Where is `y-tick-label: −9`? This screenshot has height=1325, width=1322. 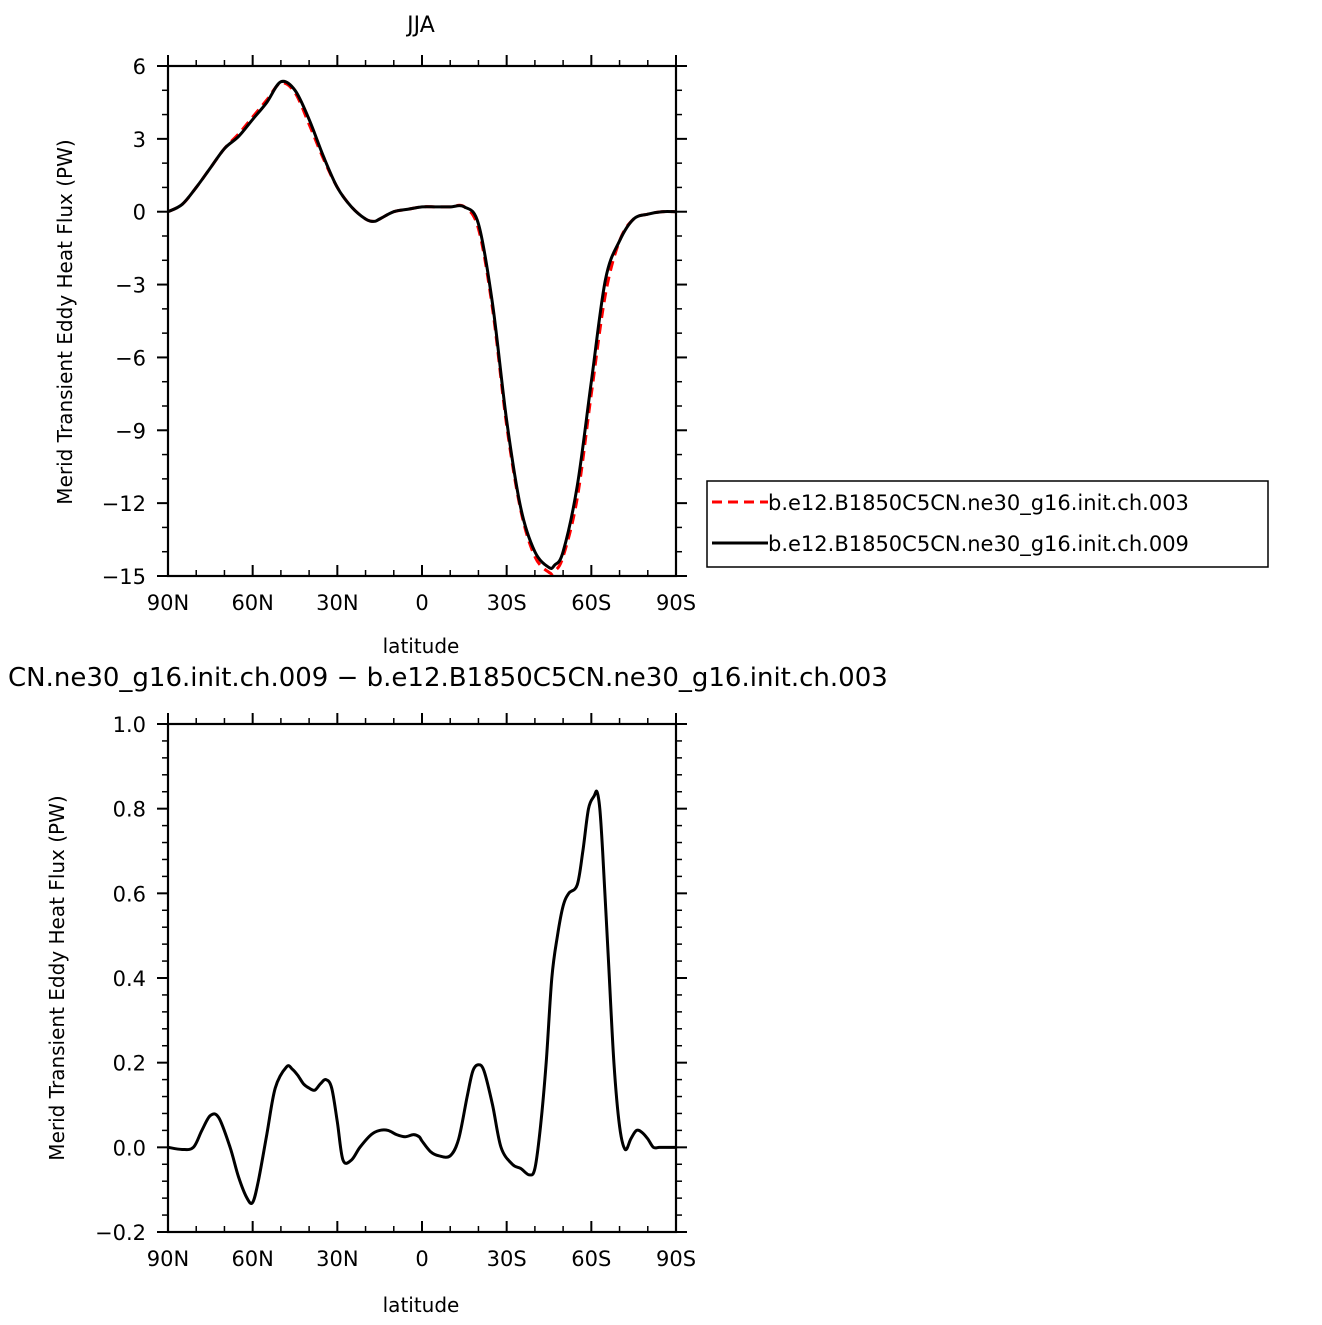 y-tick-label: −9 is located at coordinates (130, 431).